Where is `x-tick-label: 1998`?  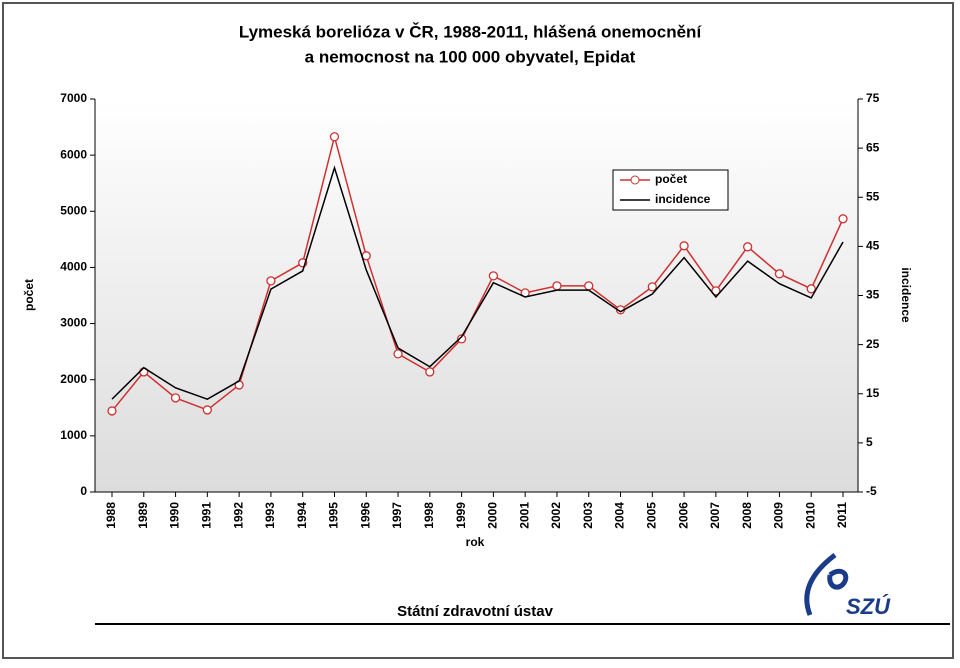
x-tick-label: 1998 is located at coordinates (429, 515).